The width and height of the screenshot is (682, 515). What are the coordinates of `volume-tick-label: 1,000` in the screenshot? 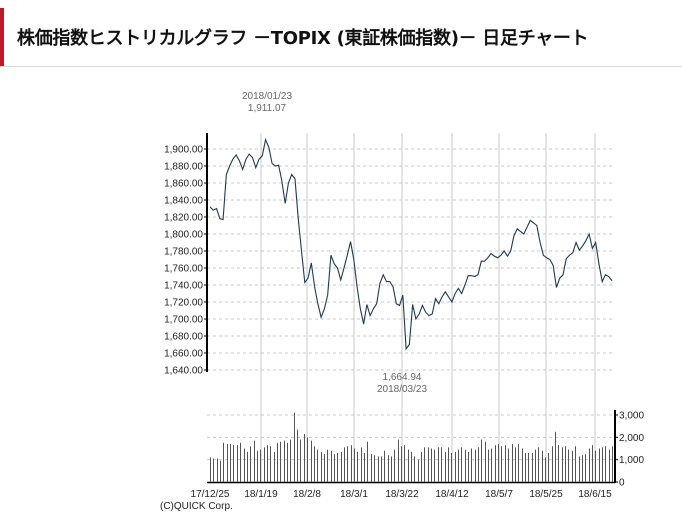 It's located at (631, 460).